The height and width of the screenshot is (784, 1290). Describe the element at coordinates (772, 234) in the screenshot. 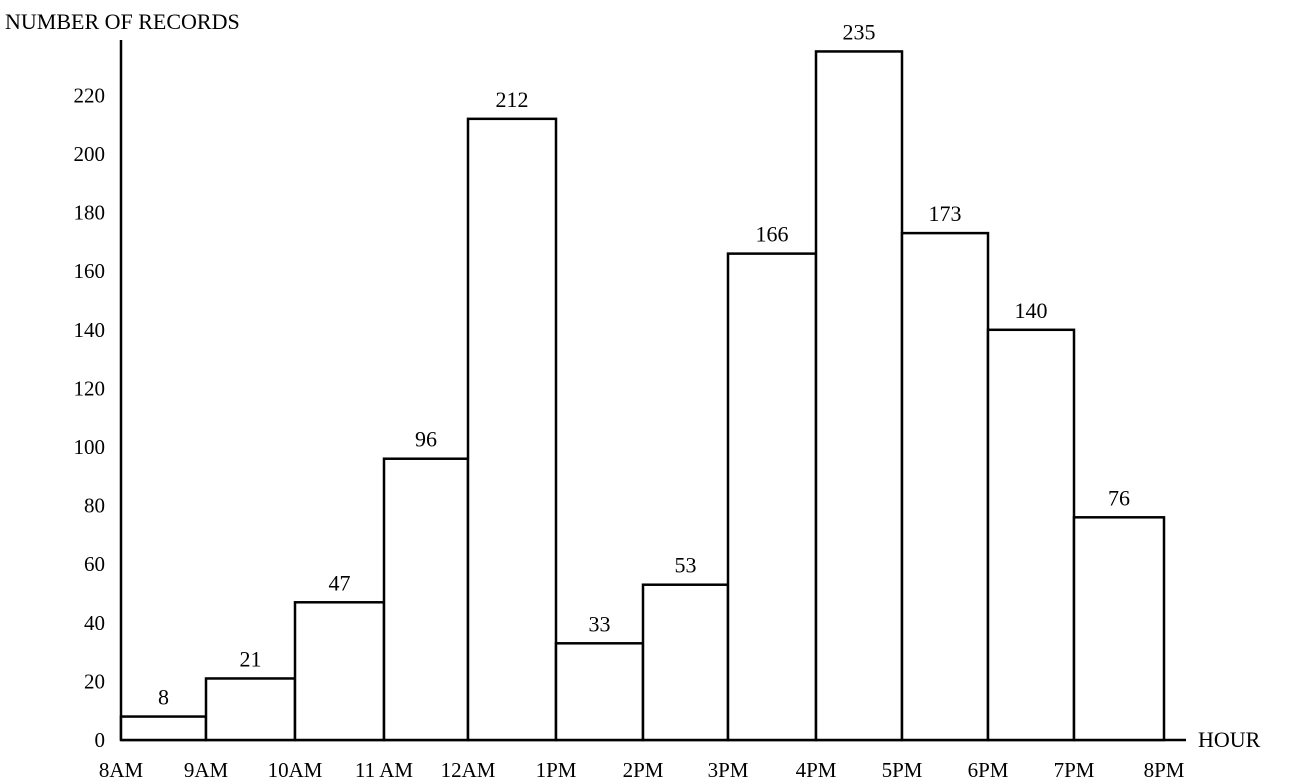

I see `bar-value-label: 166` at that location.